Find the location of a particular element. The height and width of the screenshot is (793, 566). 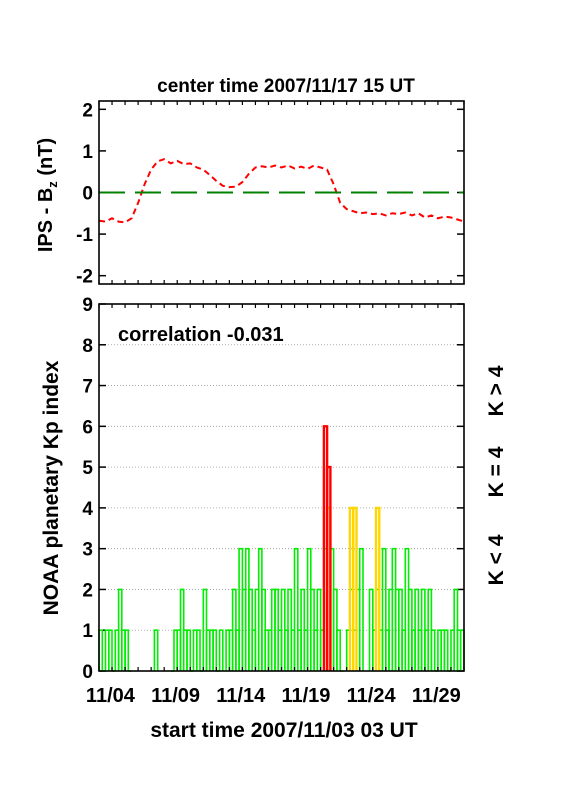

legend-k-eq-4: K = 4 is located at coordinates (496, 471).